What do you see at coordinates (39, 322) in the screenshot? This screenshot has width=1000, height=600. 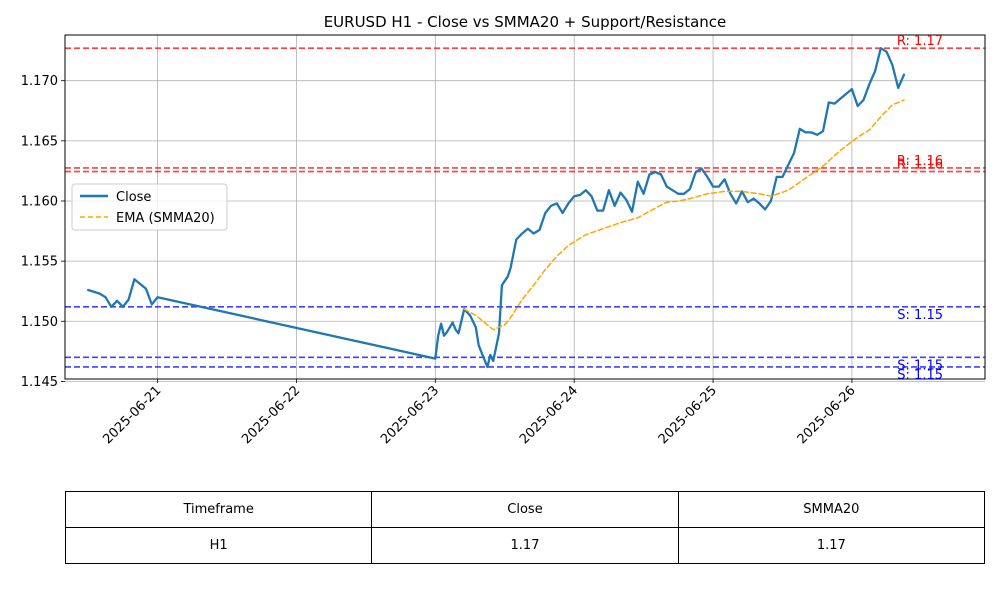 I see `y-tick-label: 1.150` at bounding box center [39, 322].